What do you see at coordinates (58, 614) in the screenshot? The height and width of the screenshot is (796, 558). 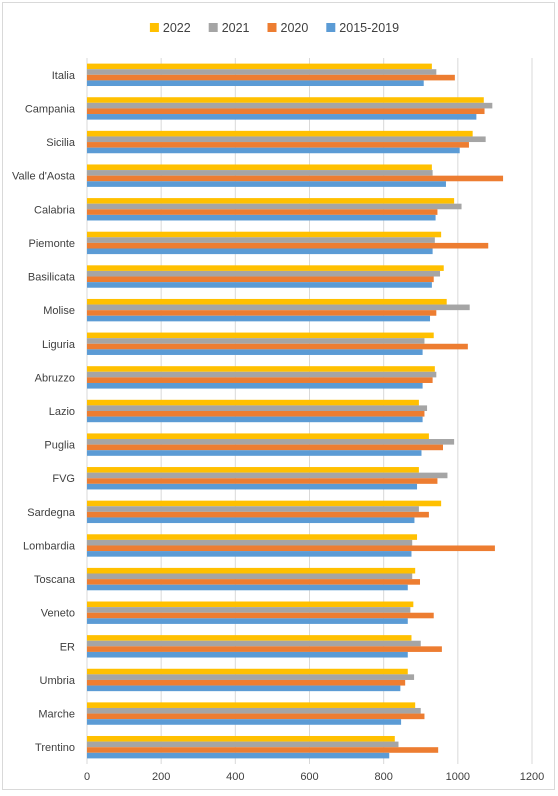 I see `category-label: Veneto` at bounding box center [58, 614].